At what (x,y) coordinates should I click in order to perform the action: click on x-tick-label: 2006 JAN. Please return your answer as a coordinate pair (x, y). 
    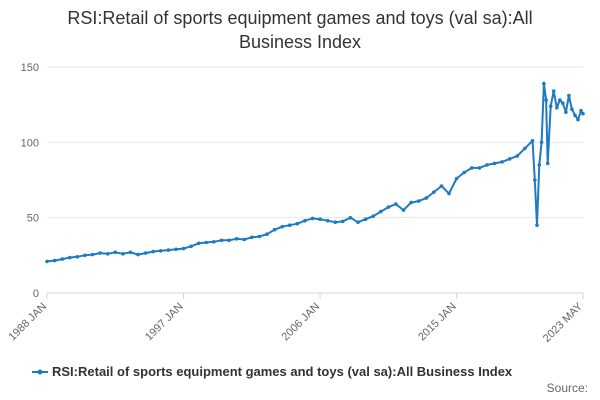
    Looking at the image, I should click on (301, 322).